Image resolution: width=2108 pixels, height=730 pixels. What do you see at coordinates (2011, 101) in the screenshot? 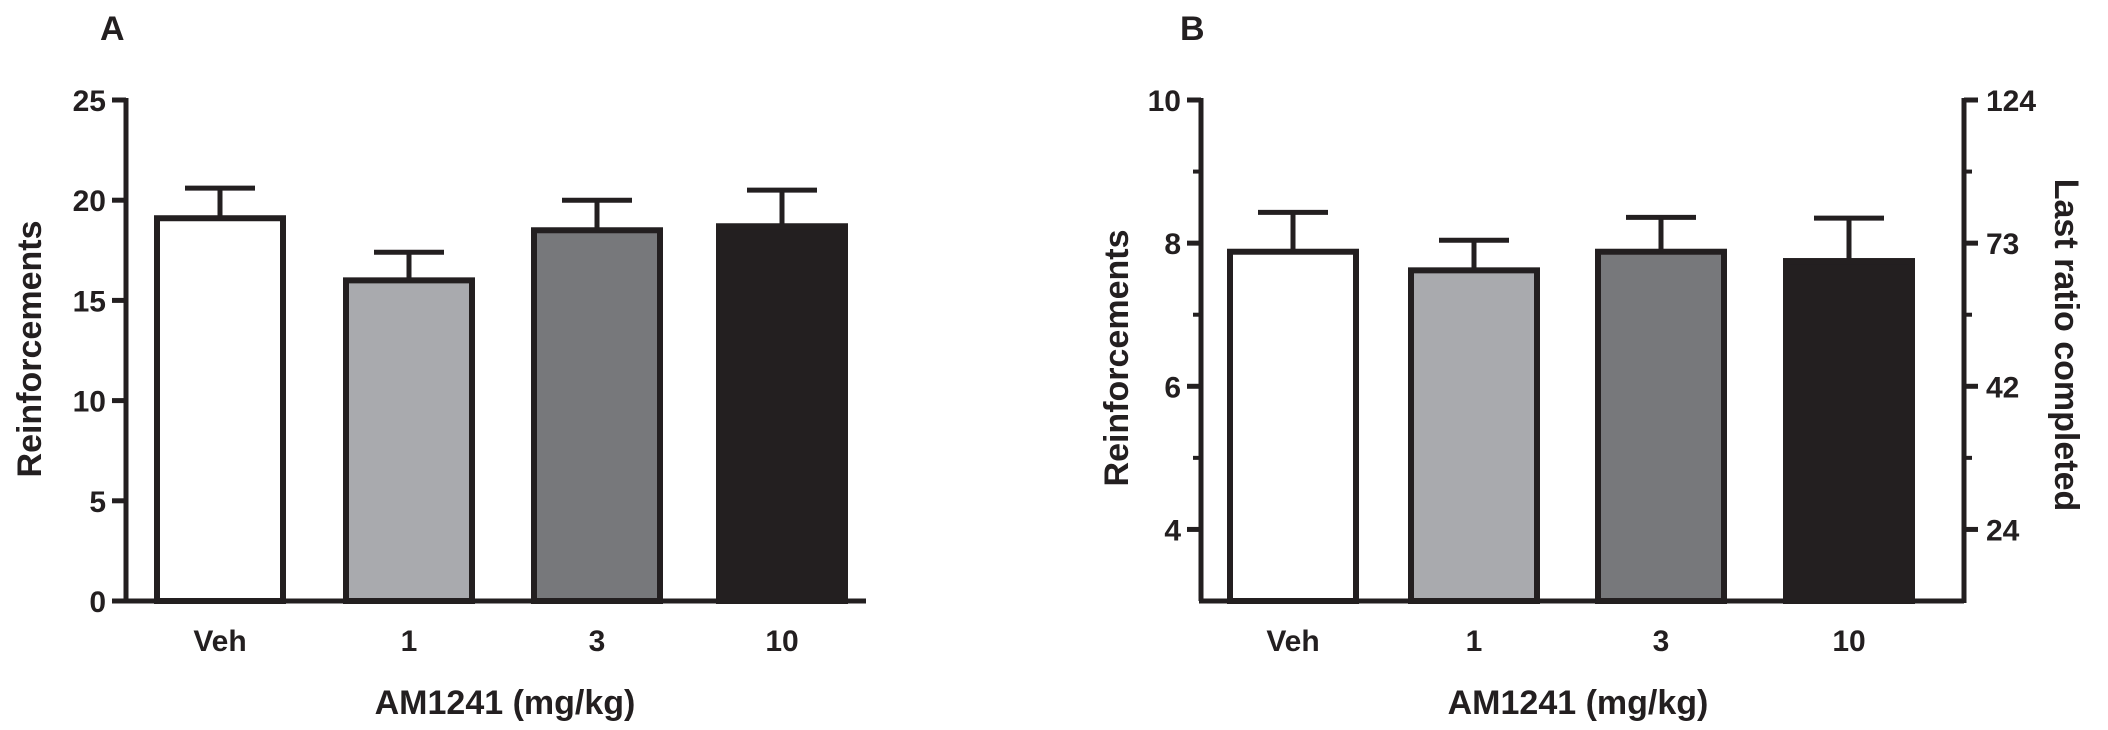
I see `panel-b-y2-tick-label: 124` at bounding box center [2011, 101].